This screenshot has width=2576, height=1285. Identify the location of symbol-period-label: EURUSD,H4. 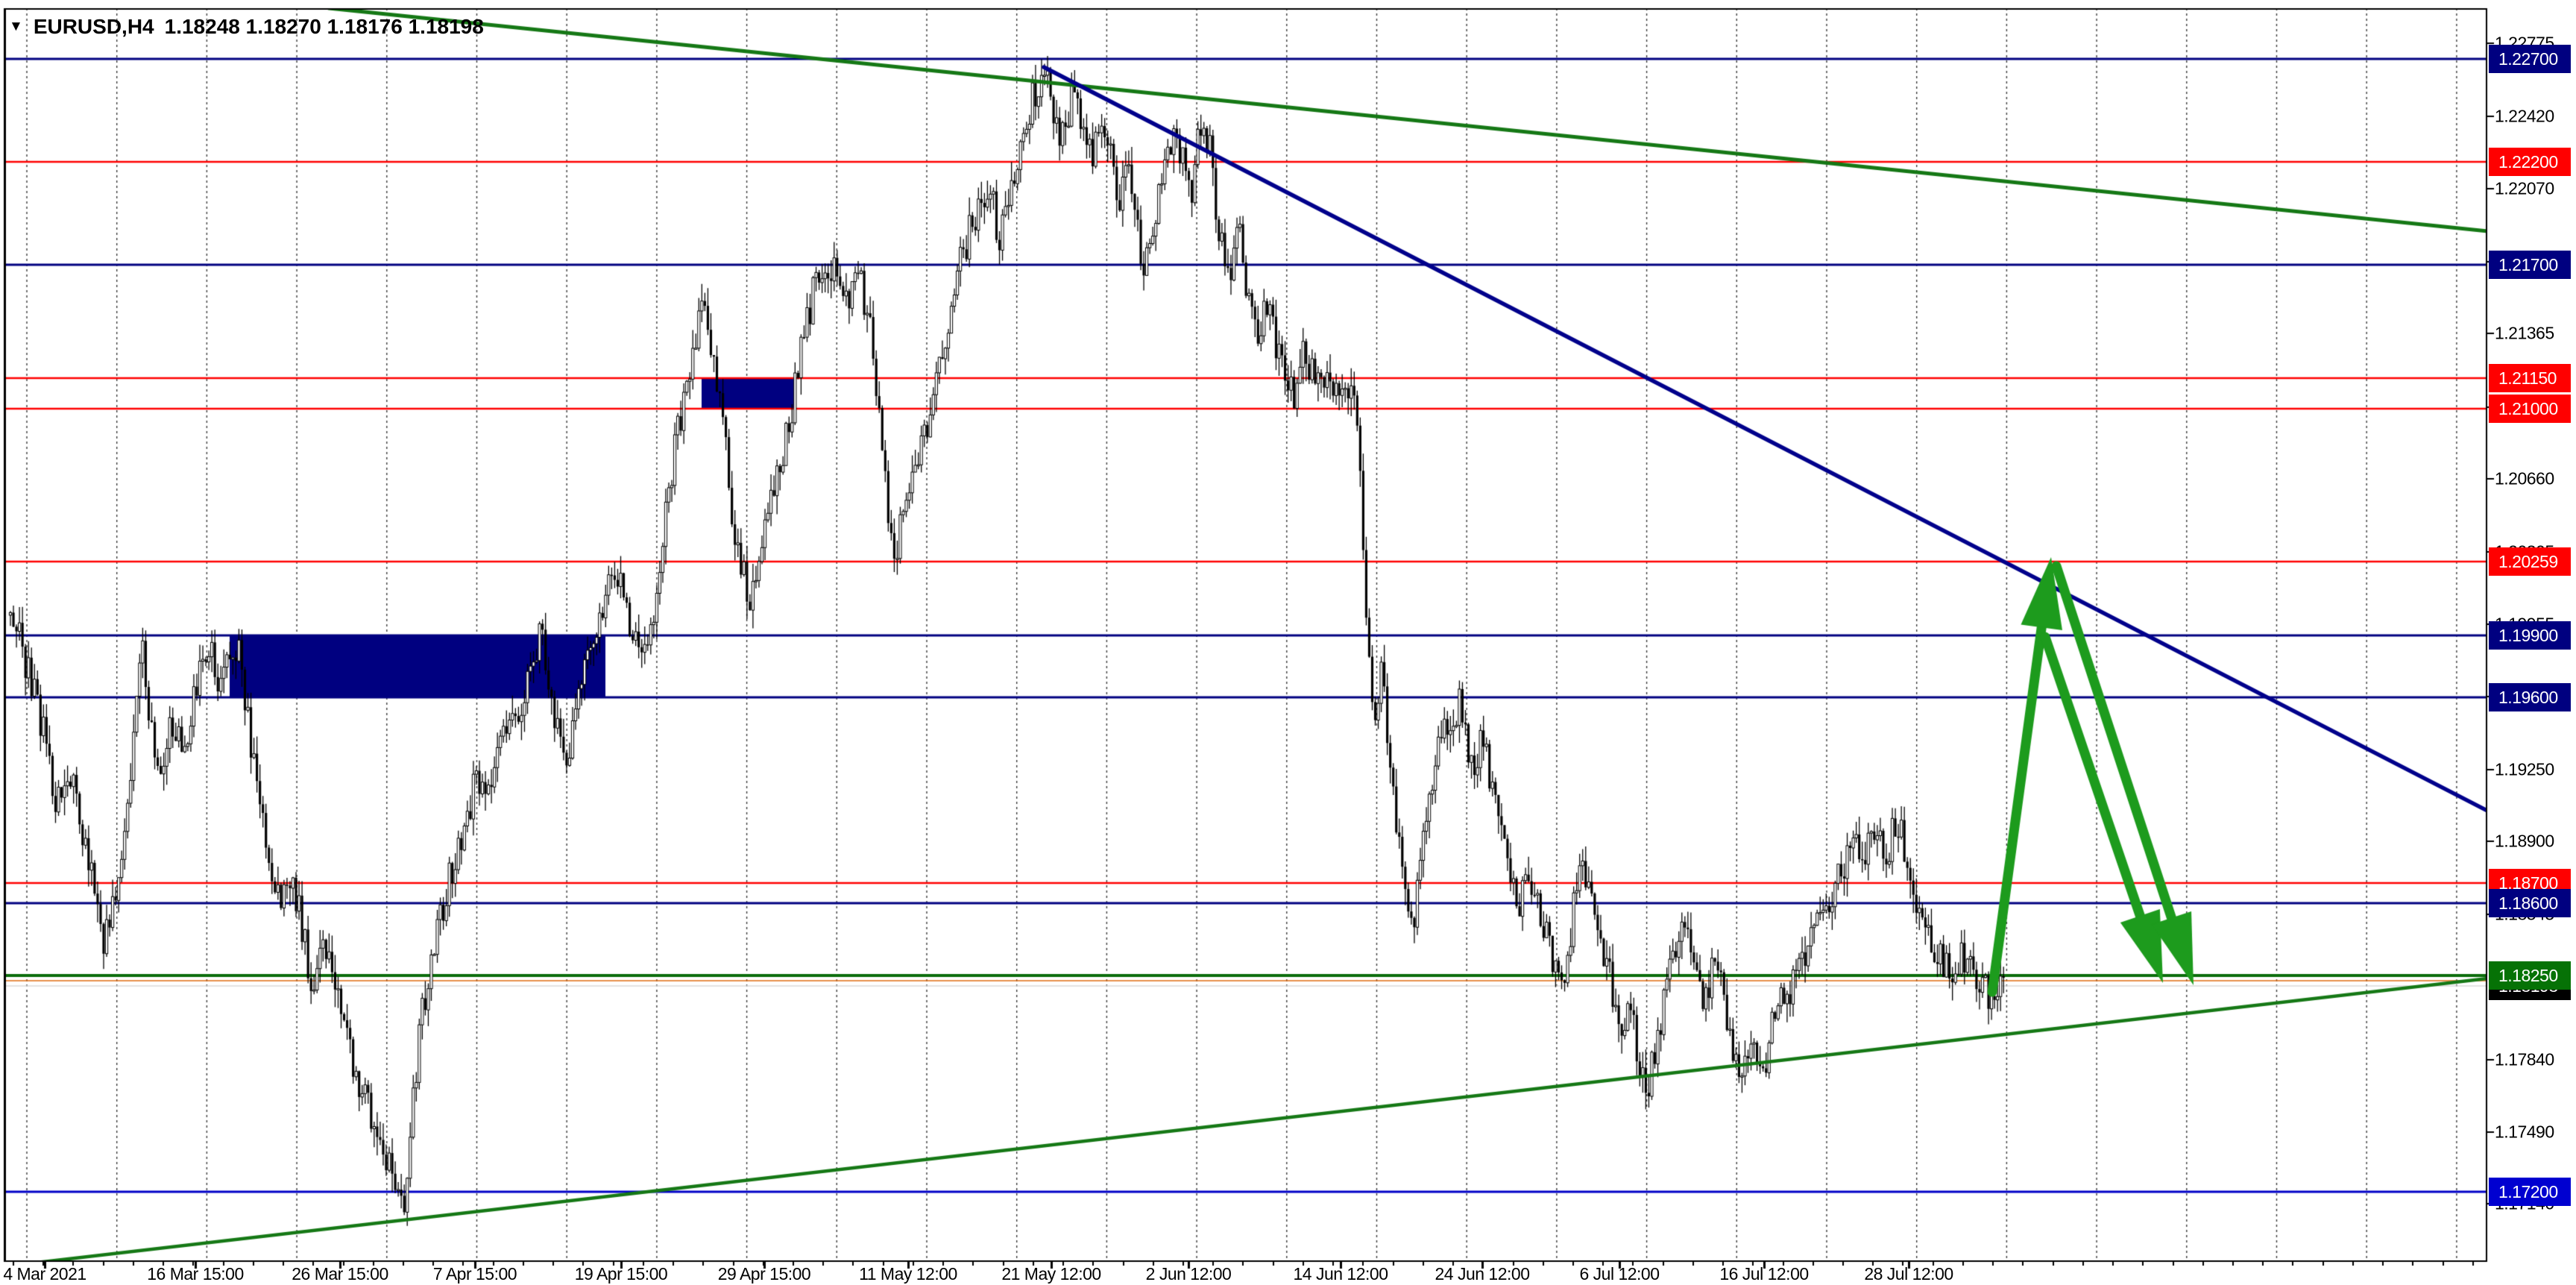
(93, 26).